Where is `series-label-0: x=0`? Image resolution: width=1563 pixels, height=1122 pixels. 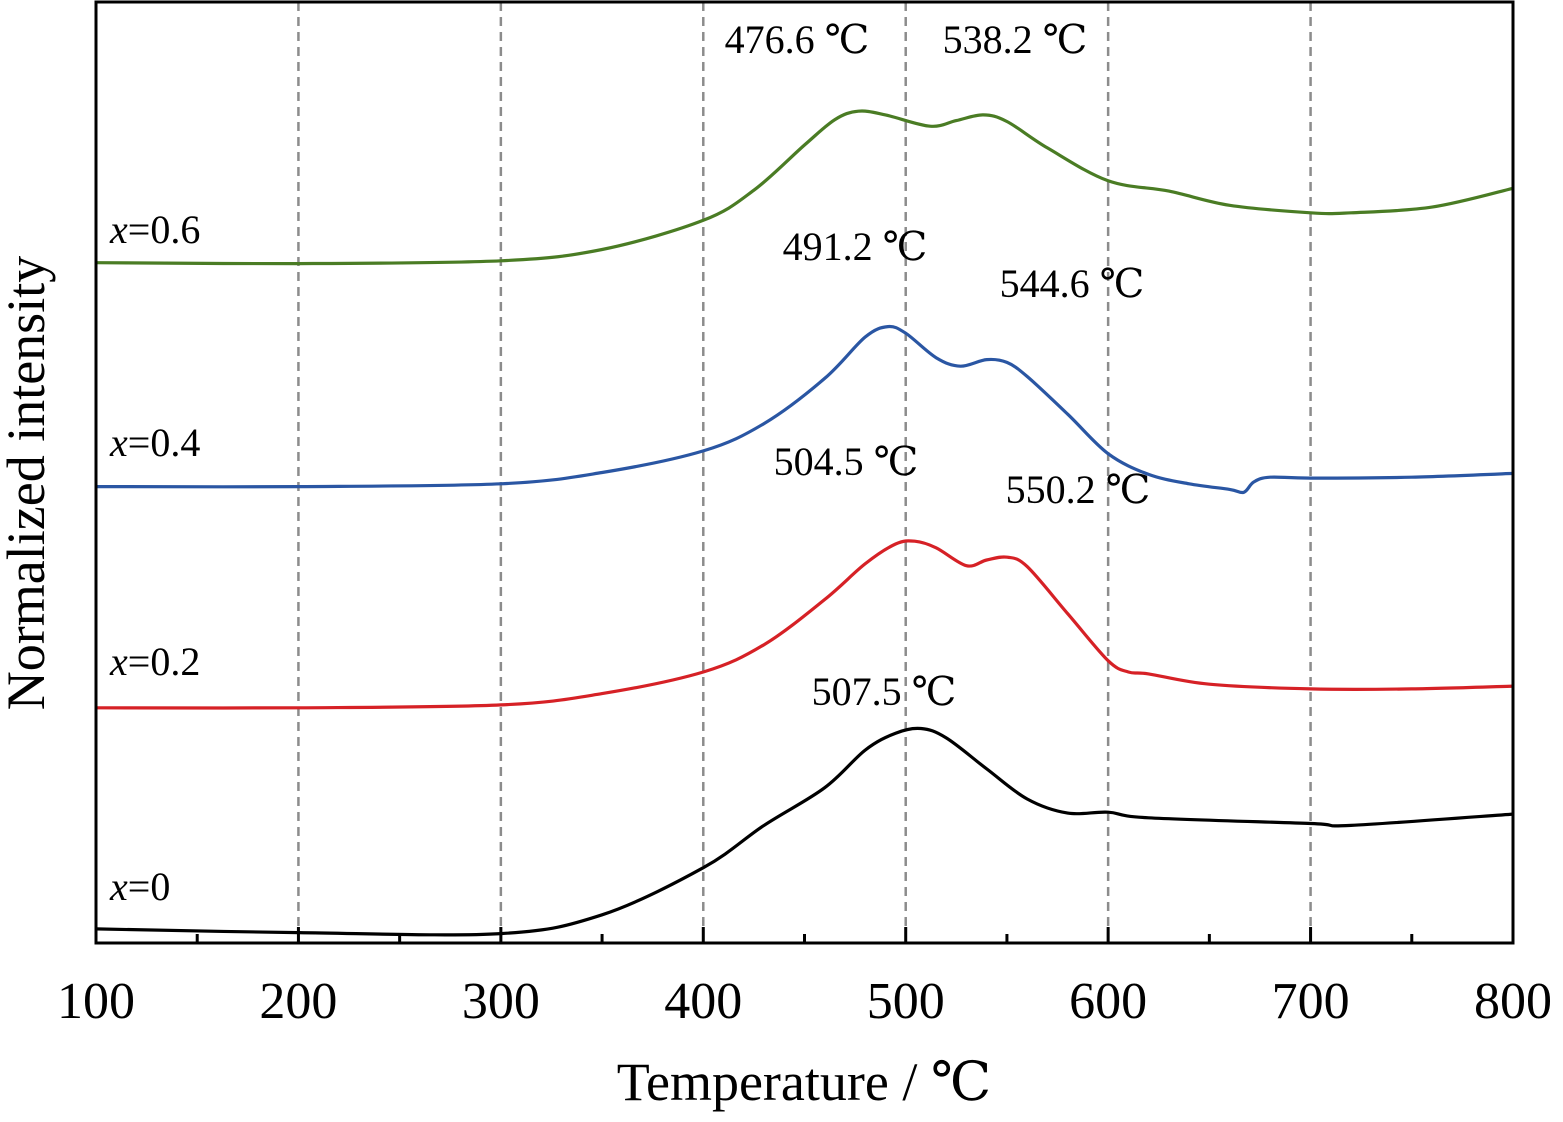 series-label-0: x=0 is located at coordinates (139, 886).